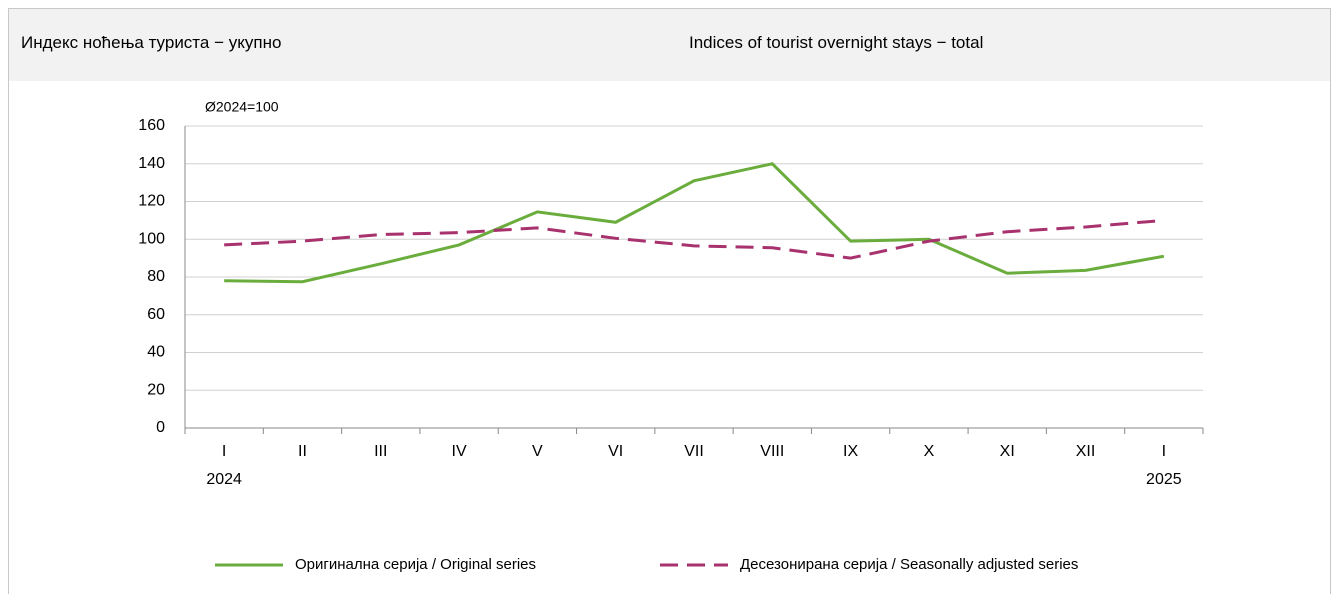 Image resolution: width=1338 pixels, height=594 pixels. I want to click on x-tick-label: IX, so click(850, 451).